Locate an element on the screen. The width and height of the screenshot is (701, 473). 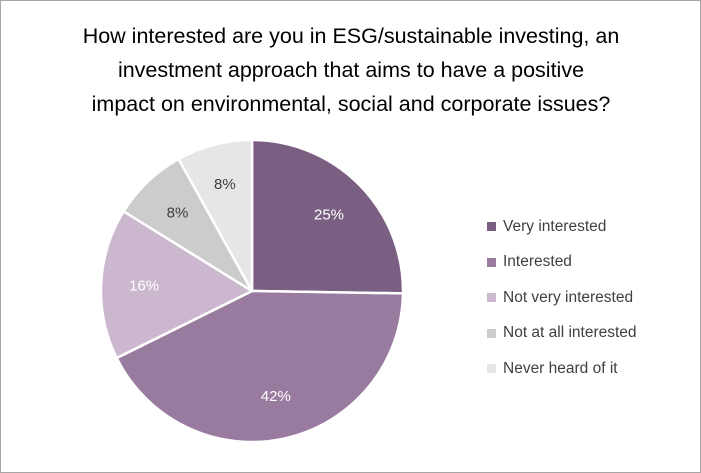
data-label-very-interested: 25% is located at coordinates (329, 215).